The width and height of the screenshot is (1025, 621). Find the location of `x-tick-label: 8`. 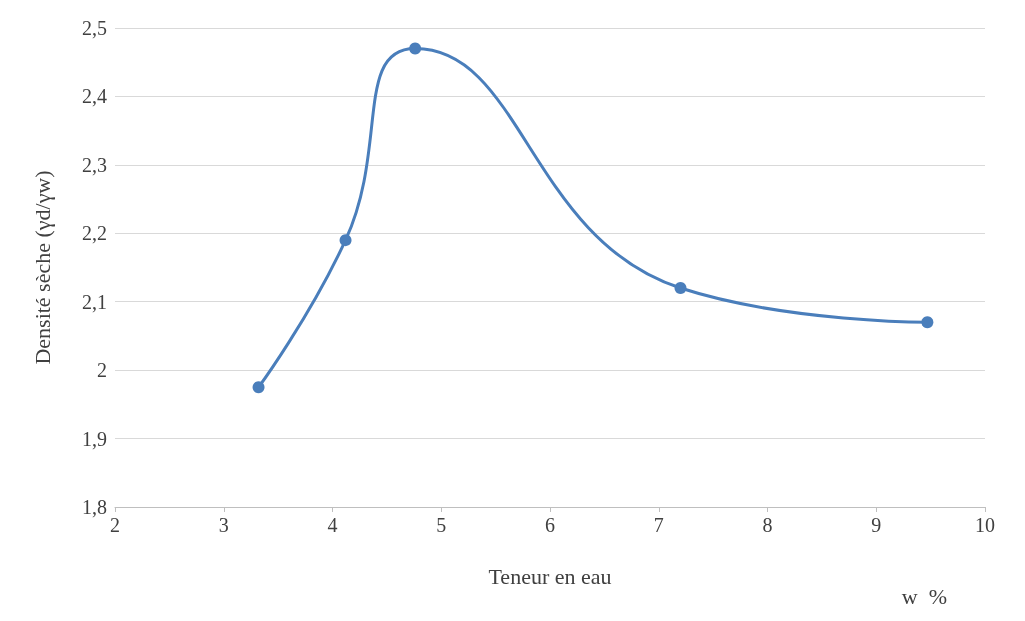

x-tick-label: 8 is located at coordinates (767, 525).